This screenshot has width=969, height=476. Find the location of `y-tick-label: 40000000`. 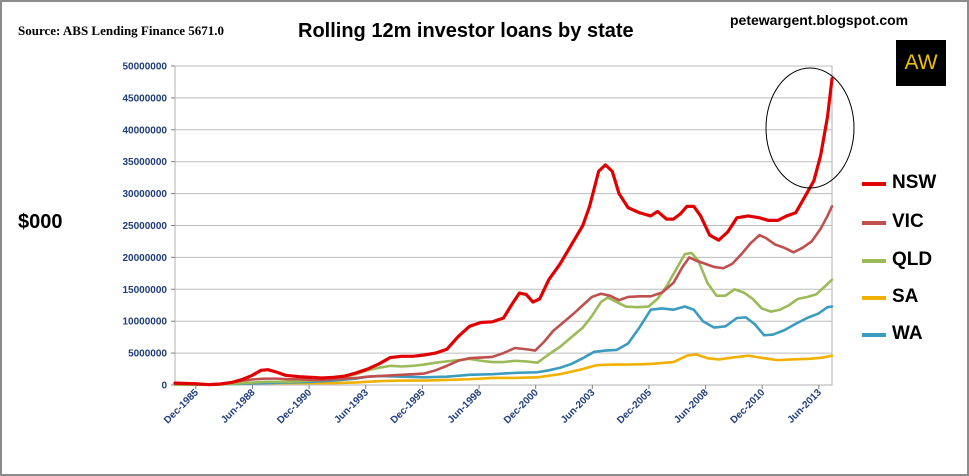

y-tick-label: 40000000 is located at coordinates (145, 130).